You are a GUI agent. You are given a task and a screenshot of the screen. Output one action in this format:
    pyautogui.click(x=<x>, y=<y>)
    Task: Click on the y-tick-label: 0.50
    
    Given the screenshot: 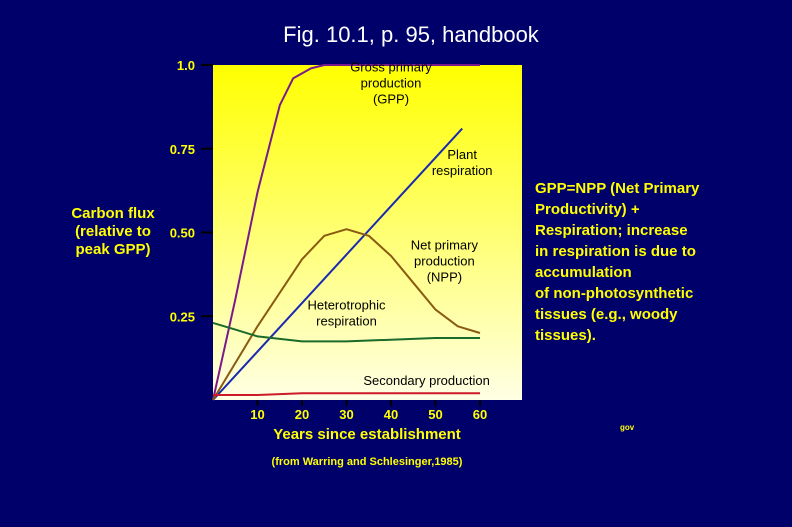 What is the action you would take?
    pyautogui.click(x=182, y=233)
    